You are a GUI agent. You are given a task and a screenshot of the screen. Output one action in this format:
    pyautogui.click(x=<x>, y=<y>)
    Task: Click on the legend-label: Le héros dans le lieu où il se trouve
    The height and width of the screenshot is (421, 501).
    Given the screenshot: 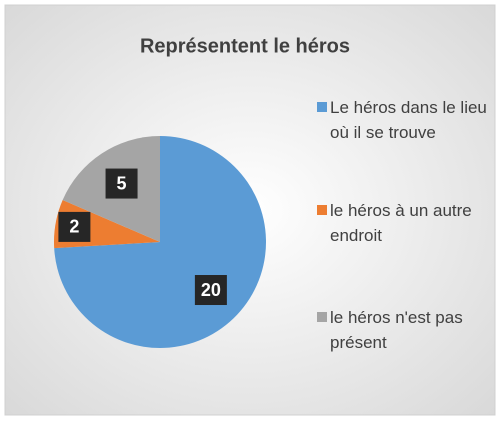 What is the action you would take?
    pyautogui.click(x=408, y=120)
    